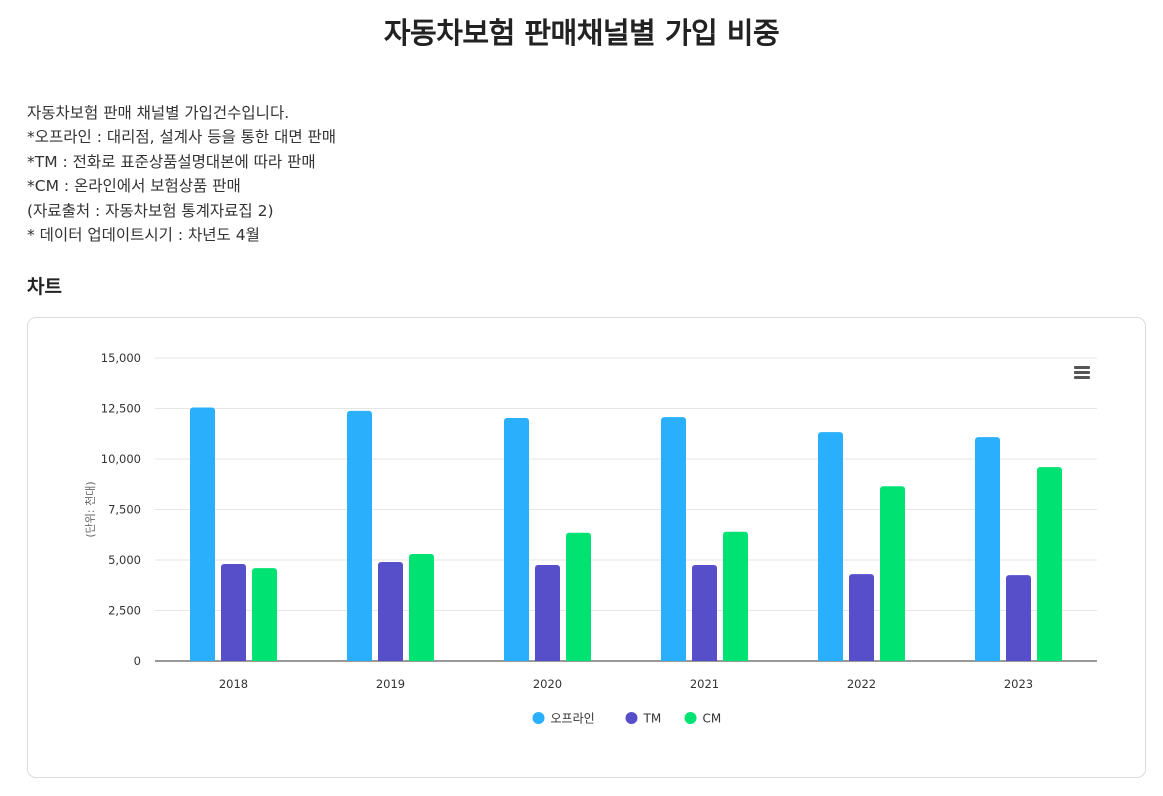 The height and width of the screenshot is (796, 1163). Describe the element at coordinates (704, 684) in the screenshot. I see `x-tick-label: 2021` at that location.